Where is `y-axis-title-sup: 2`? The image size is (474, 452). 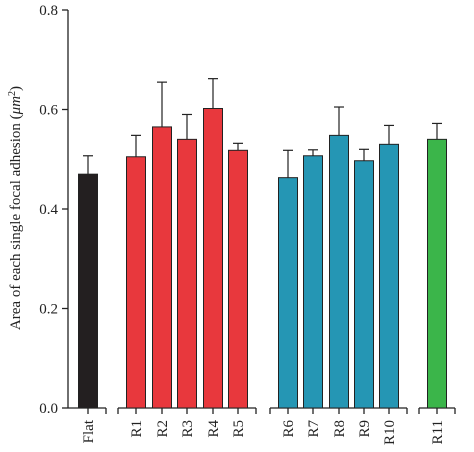 y-axis-title-sup: 2 is located at coordinates (12, 93).